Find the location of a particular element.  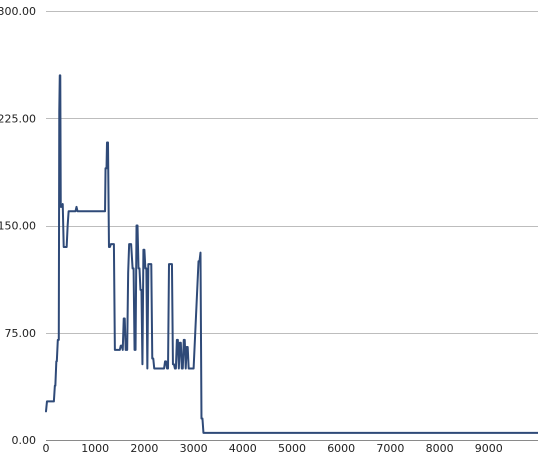

y-tick-label-0: 0.00 is located at coordinates (24, 440).